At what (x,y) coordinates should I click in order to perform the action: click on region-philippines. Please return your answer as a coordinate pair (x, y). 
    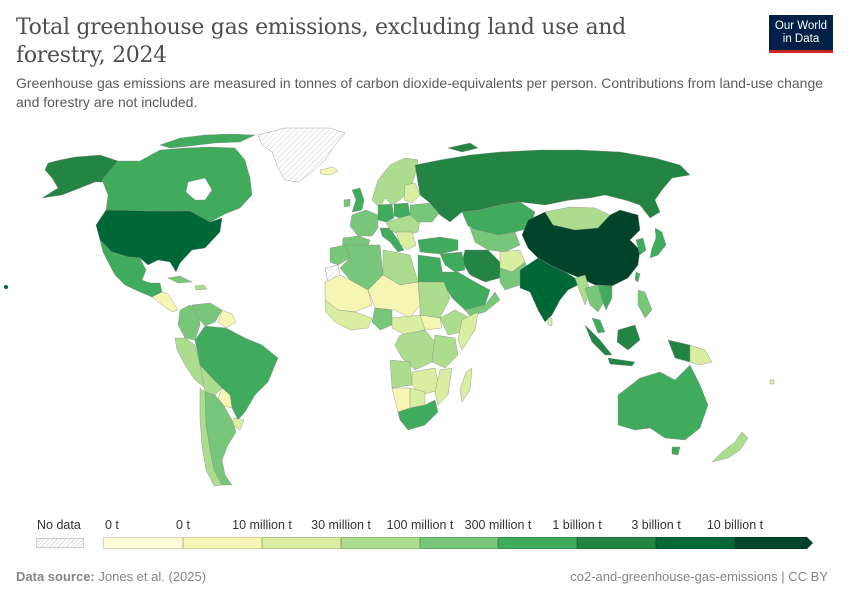
    Looking at the image, I should click on (645, 304).